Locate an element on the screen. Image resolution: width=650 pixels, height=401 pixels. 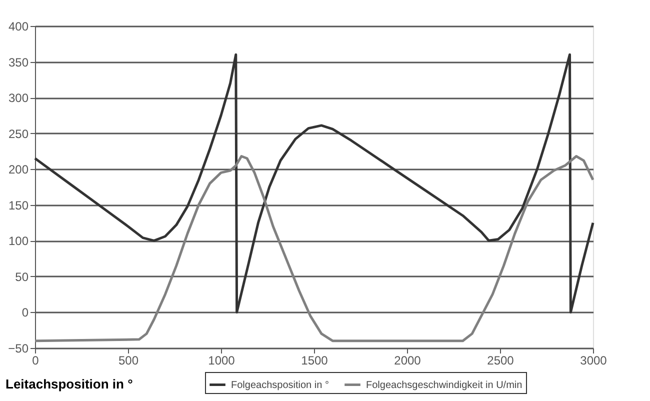
x-tick-label: 500 is located at coordinates (128, 361).